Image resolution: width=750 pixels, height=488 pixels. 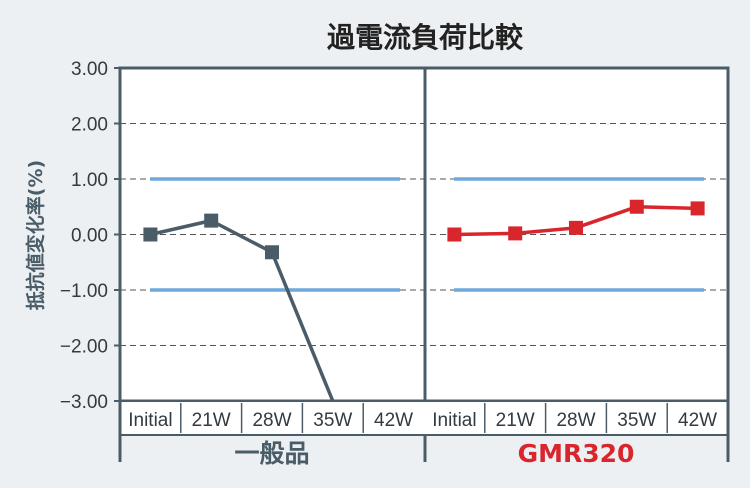 I want to click on y-ticks: 3.00 2.00 1.00 0.00 −1.00 −2.00 −3.00, so click(x=90, y=236).